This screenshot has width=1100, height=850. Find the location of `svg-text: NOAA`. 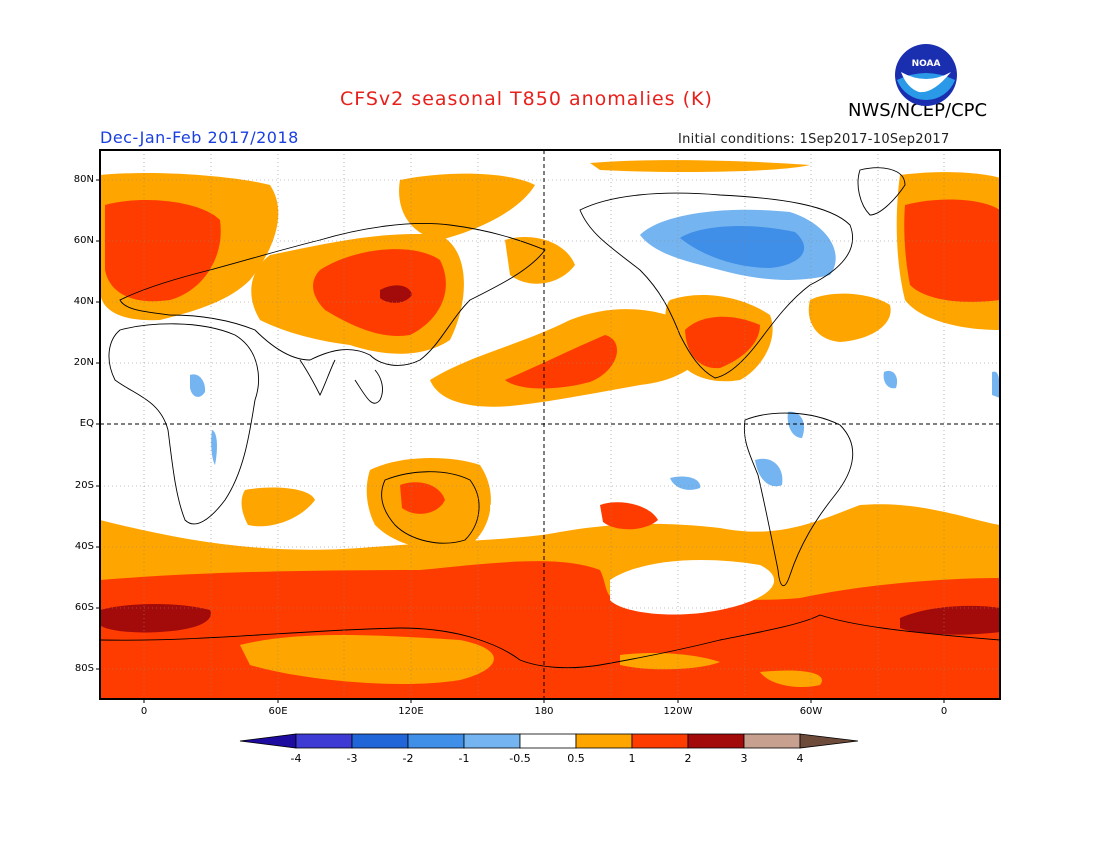

svg-text: NOAA is located at coordinates (926, 64).